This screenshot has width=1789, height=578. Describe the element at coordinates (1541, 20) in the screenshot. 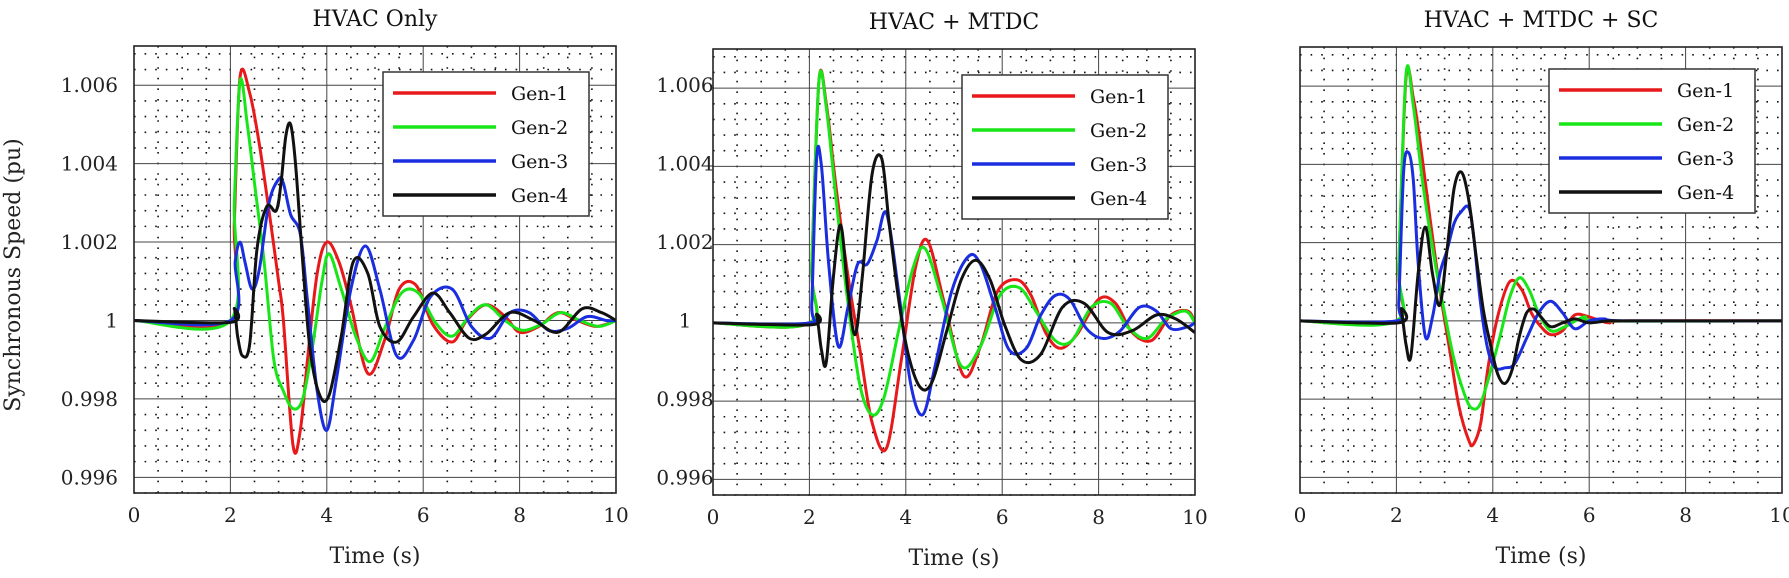

I see `chart-title: HVAC + MTDC + SC` at that location.